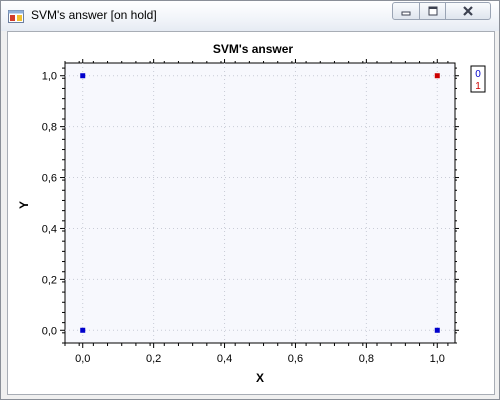  What do you see at coordinates (16, 16) in the screenshot?
I see `app-icon` at bounding box center [16, 16].